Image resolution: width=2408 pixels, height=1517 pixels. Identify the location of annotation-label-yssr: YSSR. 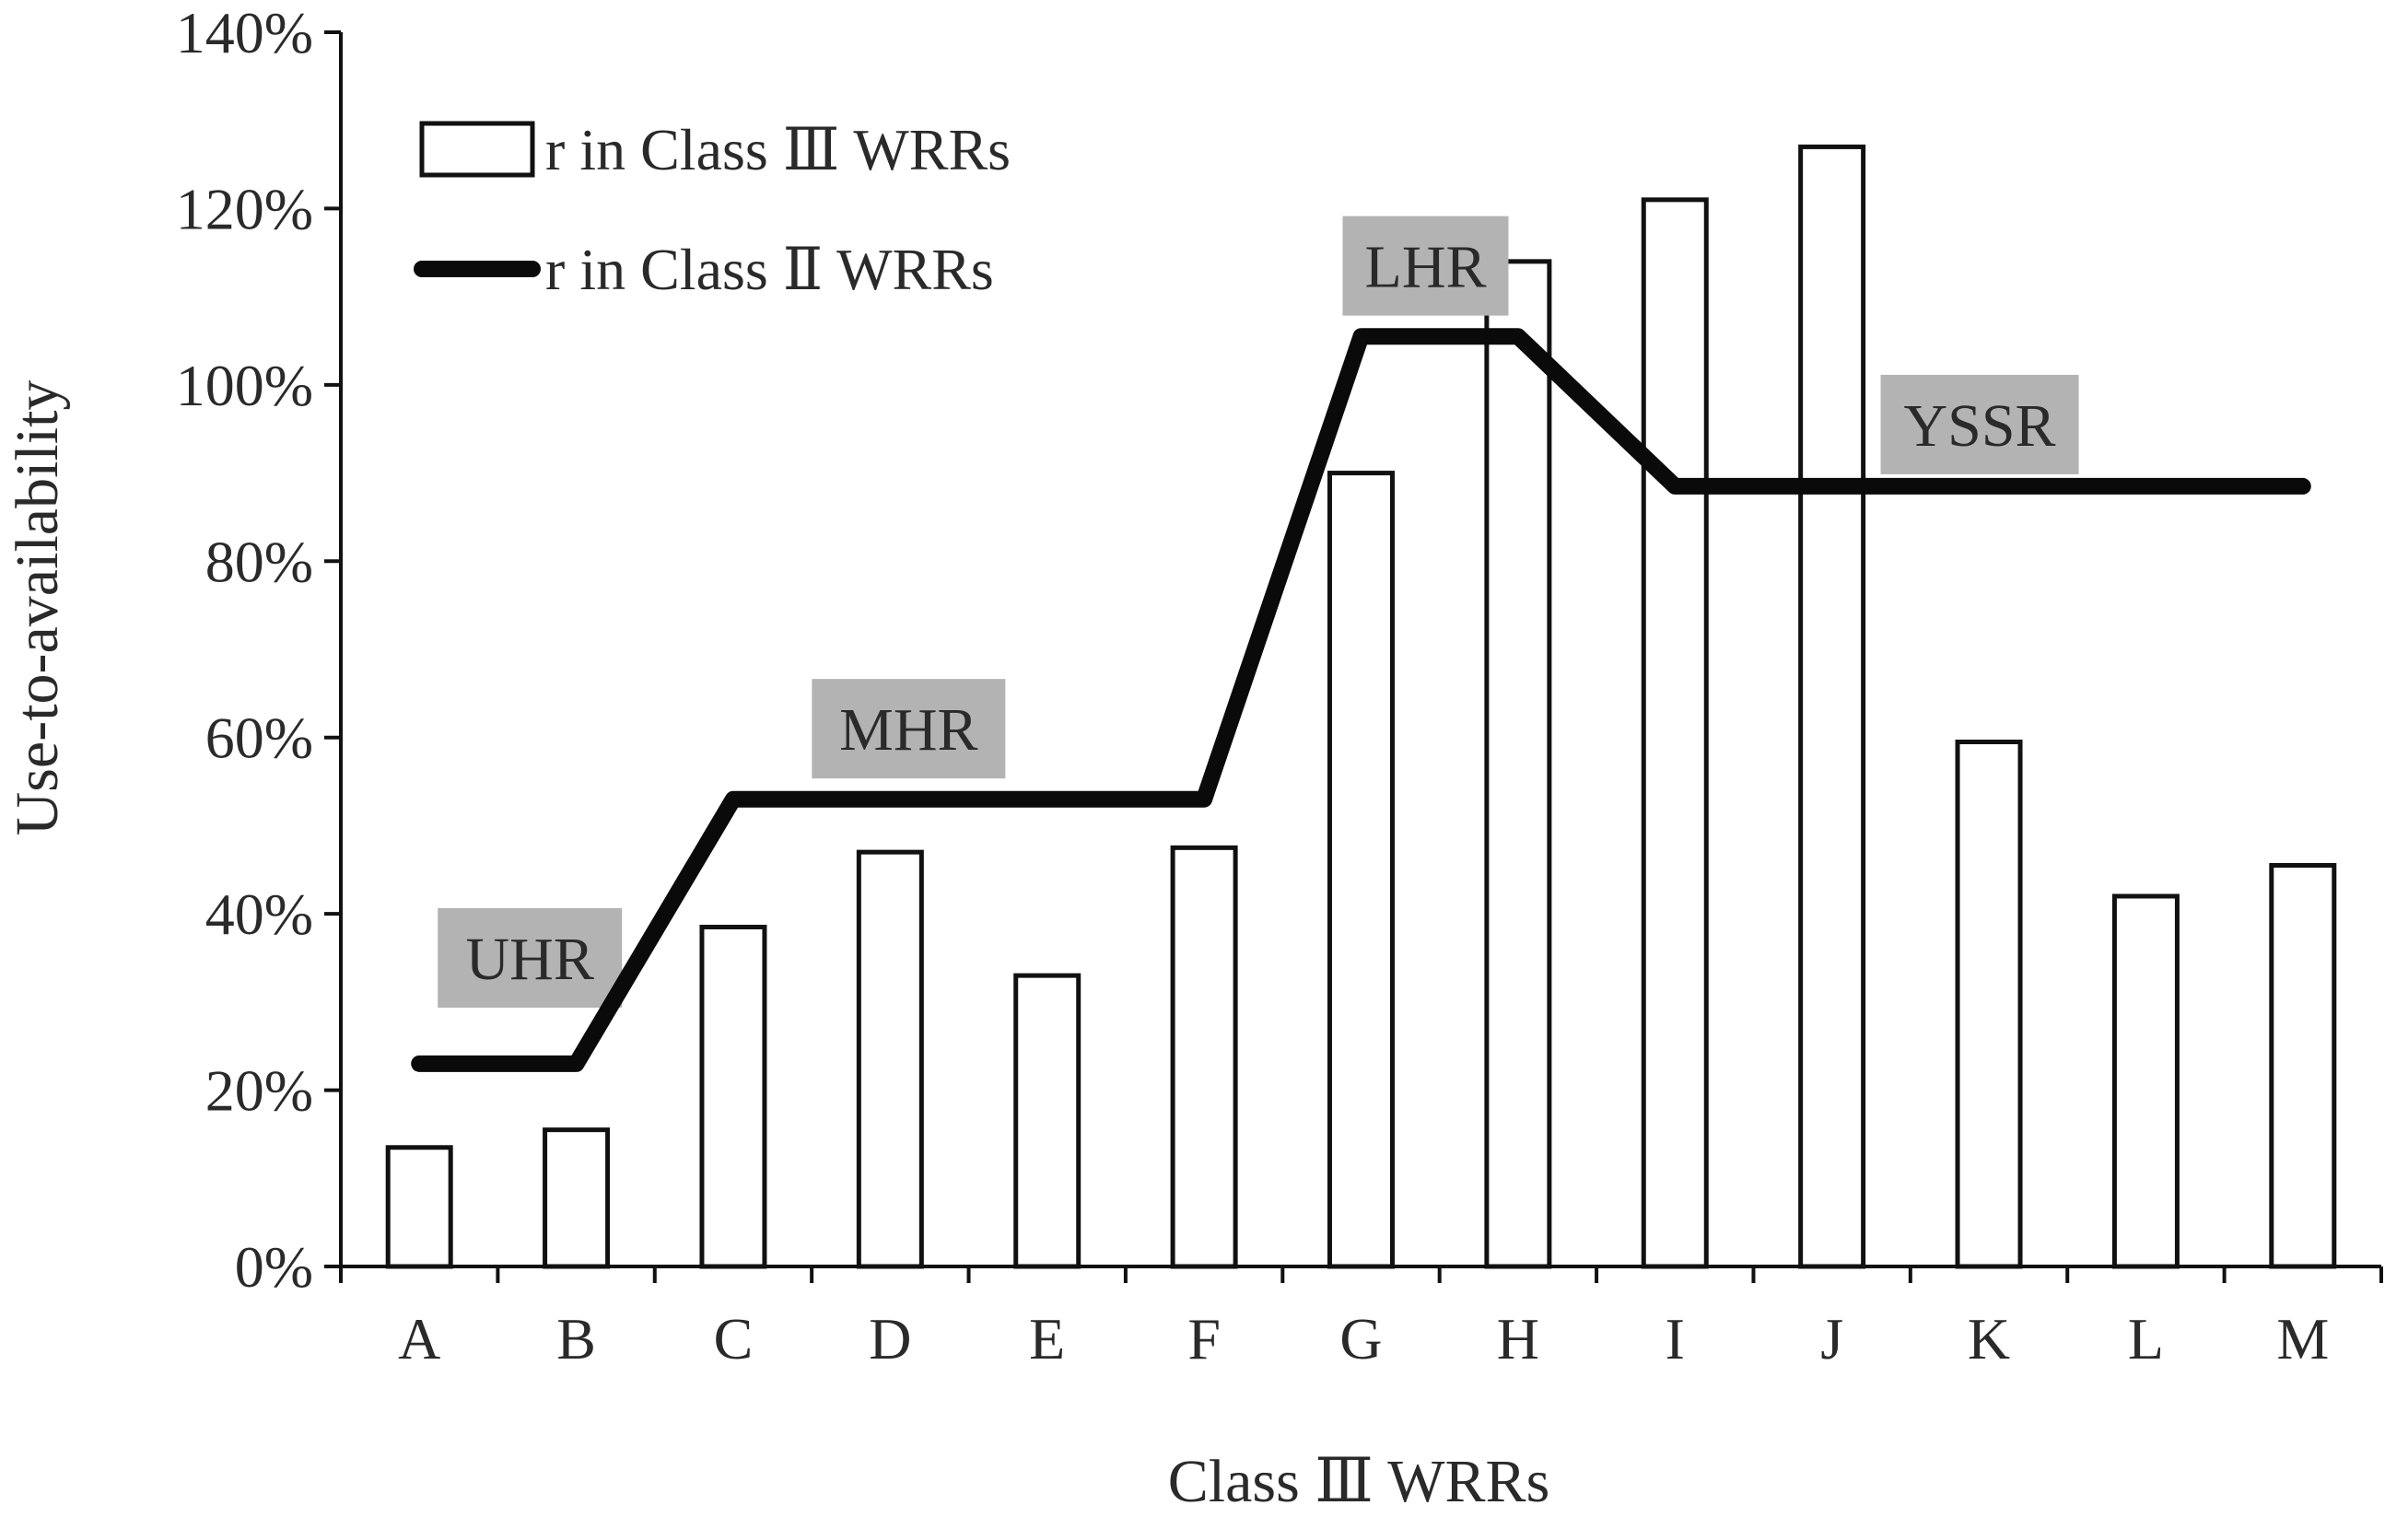
(1979, 426).